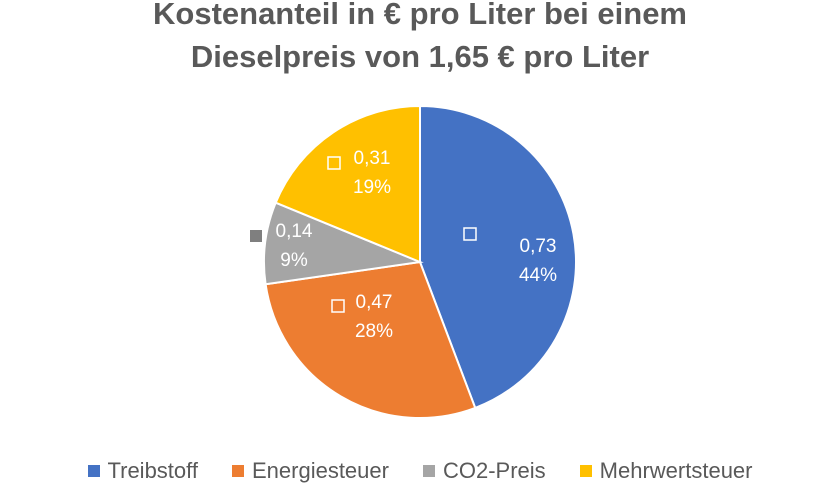 This screenshot has width=840, height=484. What do you see at coordinates (374, 331) in the screenshot?
I see `data-label-percent-energiesteuer: 28%` at bounding box center [374, 331].